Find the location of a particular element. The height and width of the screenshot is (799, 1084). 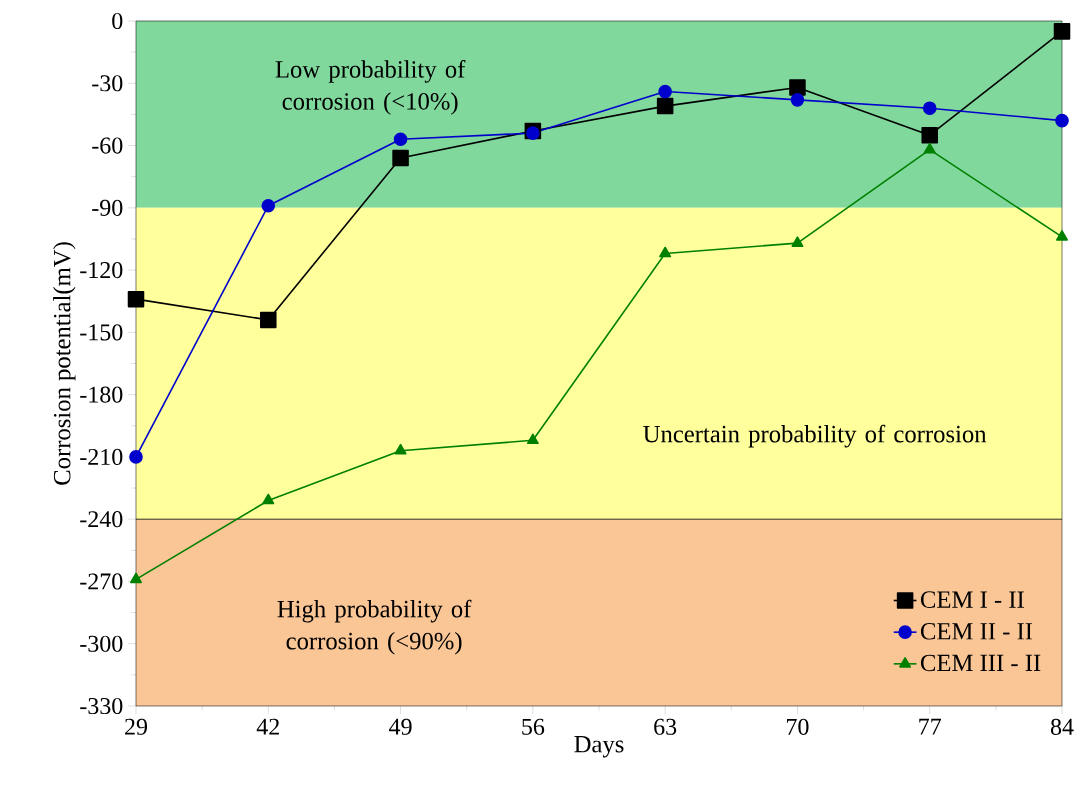

y-tick-label: -240 is located at coordinates (101, 519).